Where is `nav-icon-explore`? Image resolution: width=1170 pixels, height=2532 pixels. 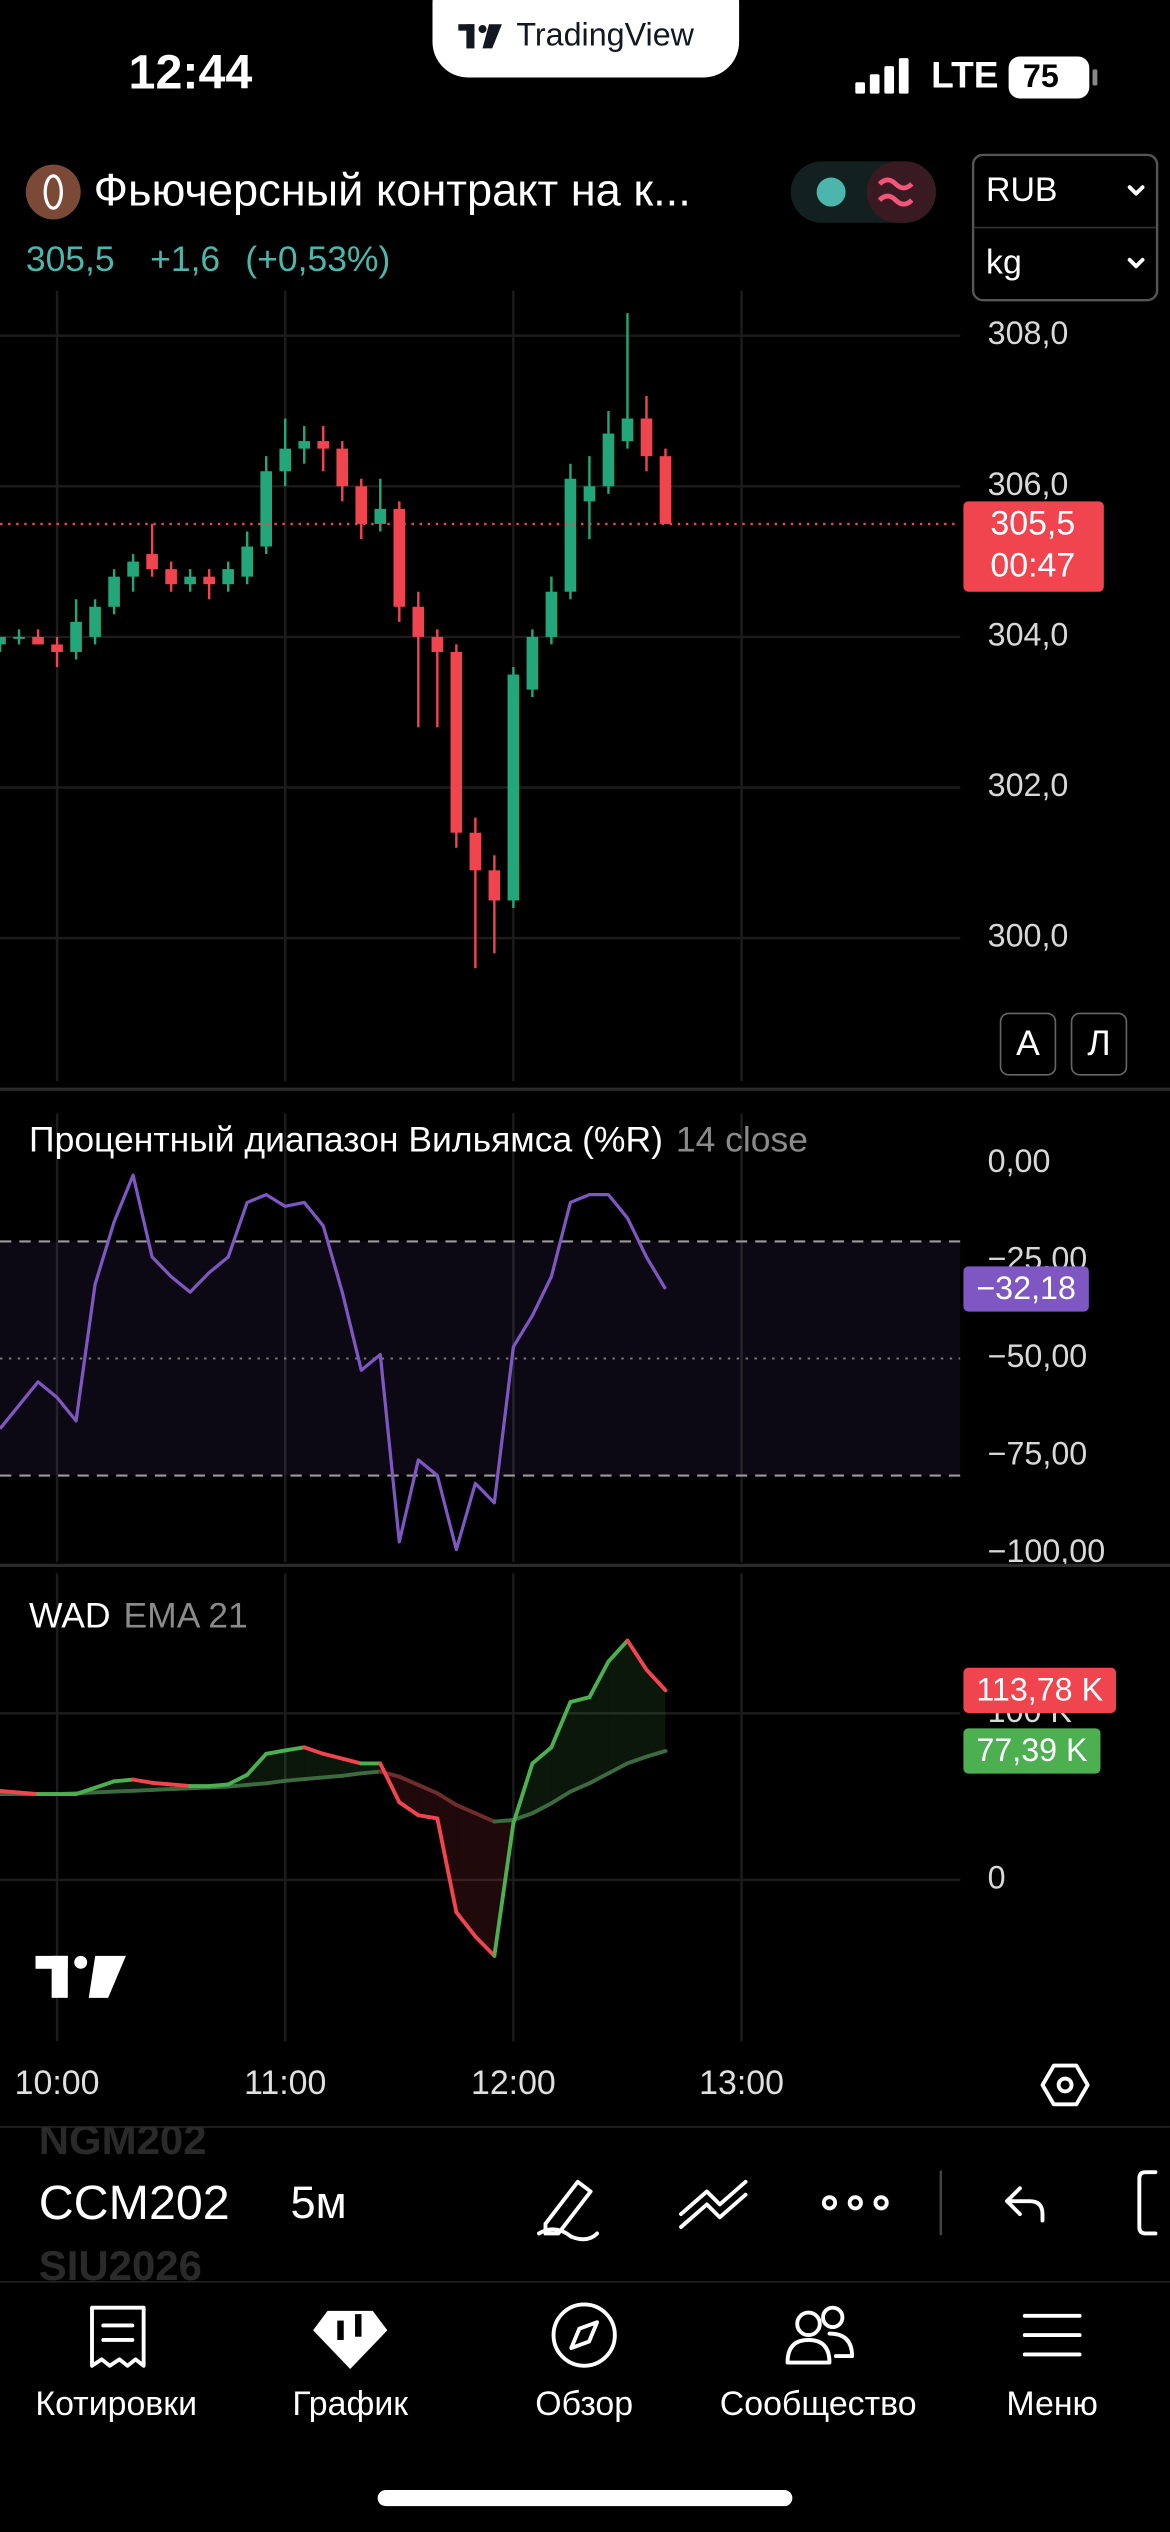
nav-icon-explore is located at coordinates (584, 2335).